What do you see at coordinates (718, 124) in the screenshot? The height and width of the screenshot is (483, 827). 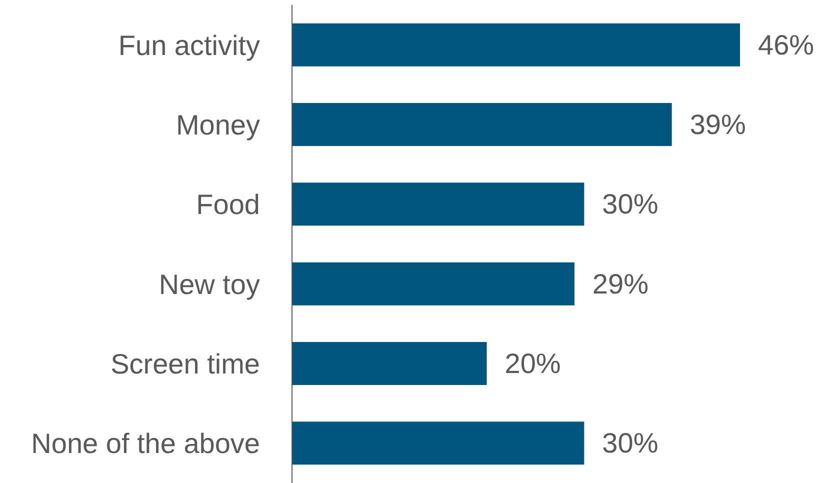 I see `data-label: 39%` at bounding box center [718, 124].